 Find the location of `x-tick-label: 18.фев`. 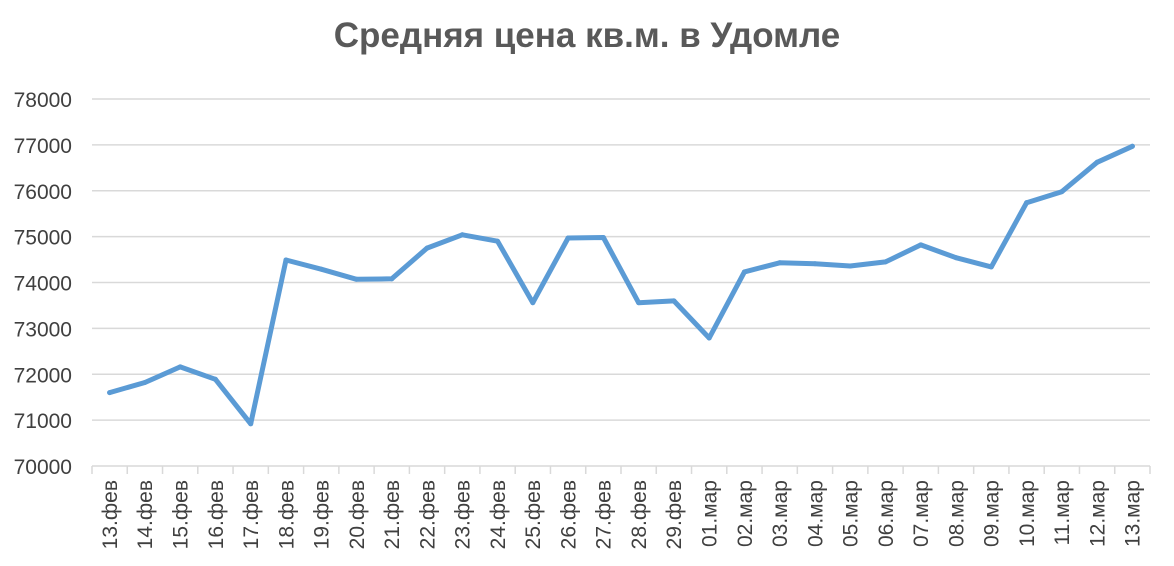

x-tick-label: 18.фев is located at coordinates (286, 514).